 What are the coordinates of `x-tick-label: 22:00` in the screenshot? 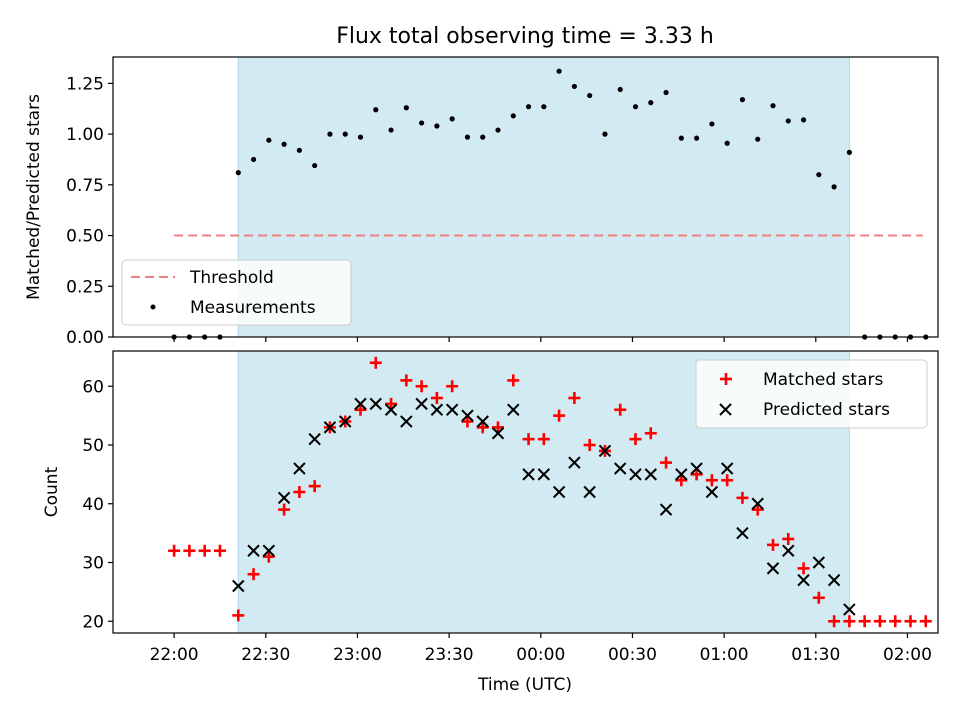 It's located at (174, 655).